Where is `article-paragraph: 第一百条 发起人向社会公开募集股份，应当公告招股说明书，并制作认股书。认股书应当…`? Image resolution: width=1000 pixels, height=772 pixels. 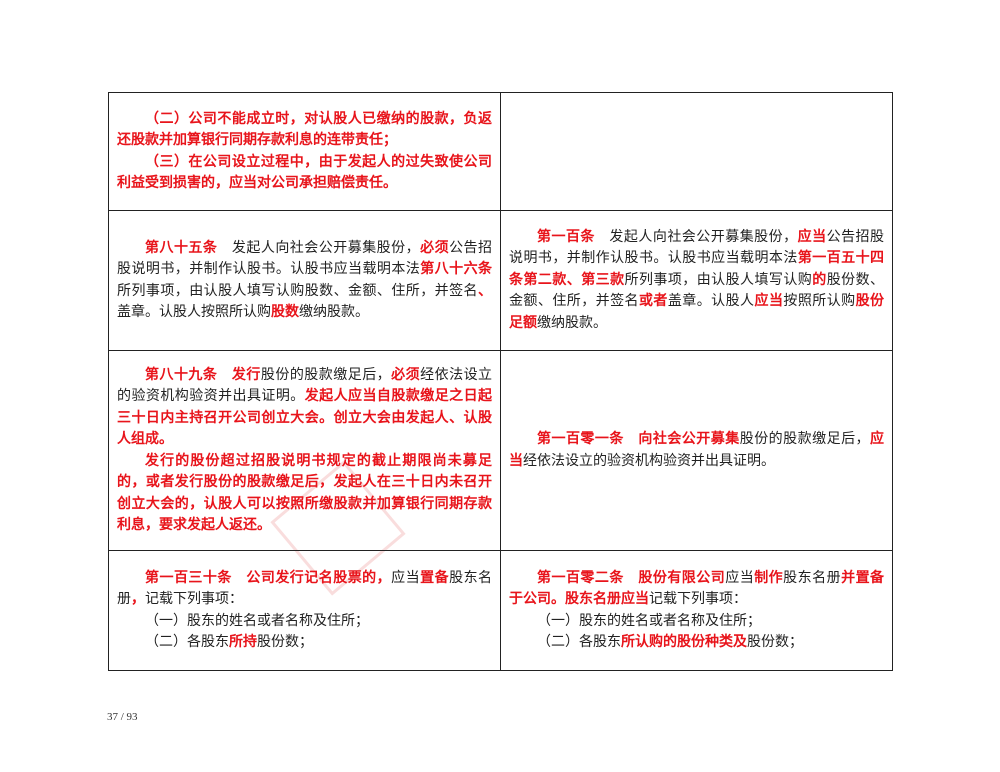 article-paragraph: 第一百条 发起人向社会公开募集股份，应当公告招股说明书，并制作认股书。认股书应当… is located at coordinates (696, 281).